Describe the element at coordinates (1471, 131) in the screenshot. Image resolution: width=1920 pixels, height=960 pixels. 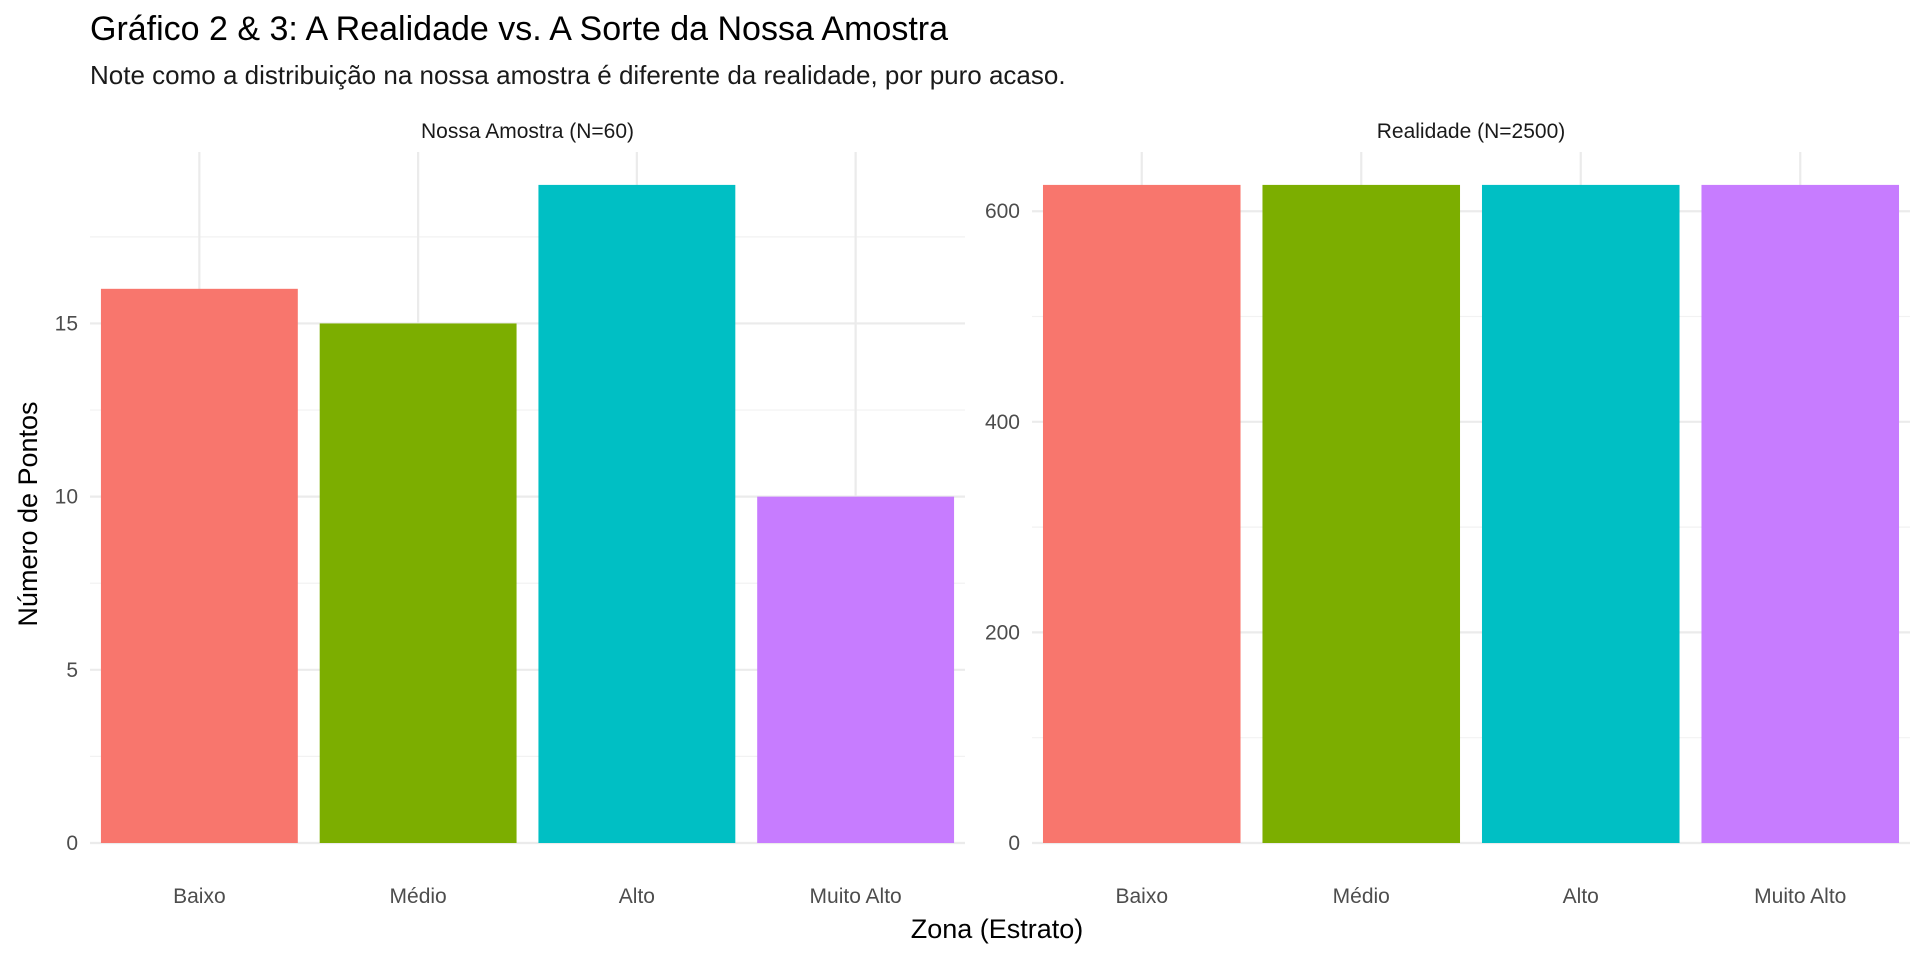
I see `facet-title: Realidade (N=2500)` at that location.